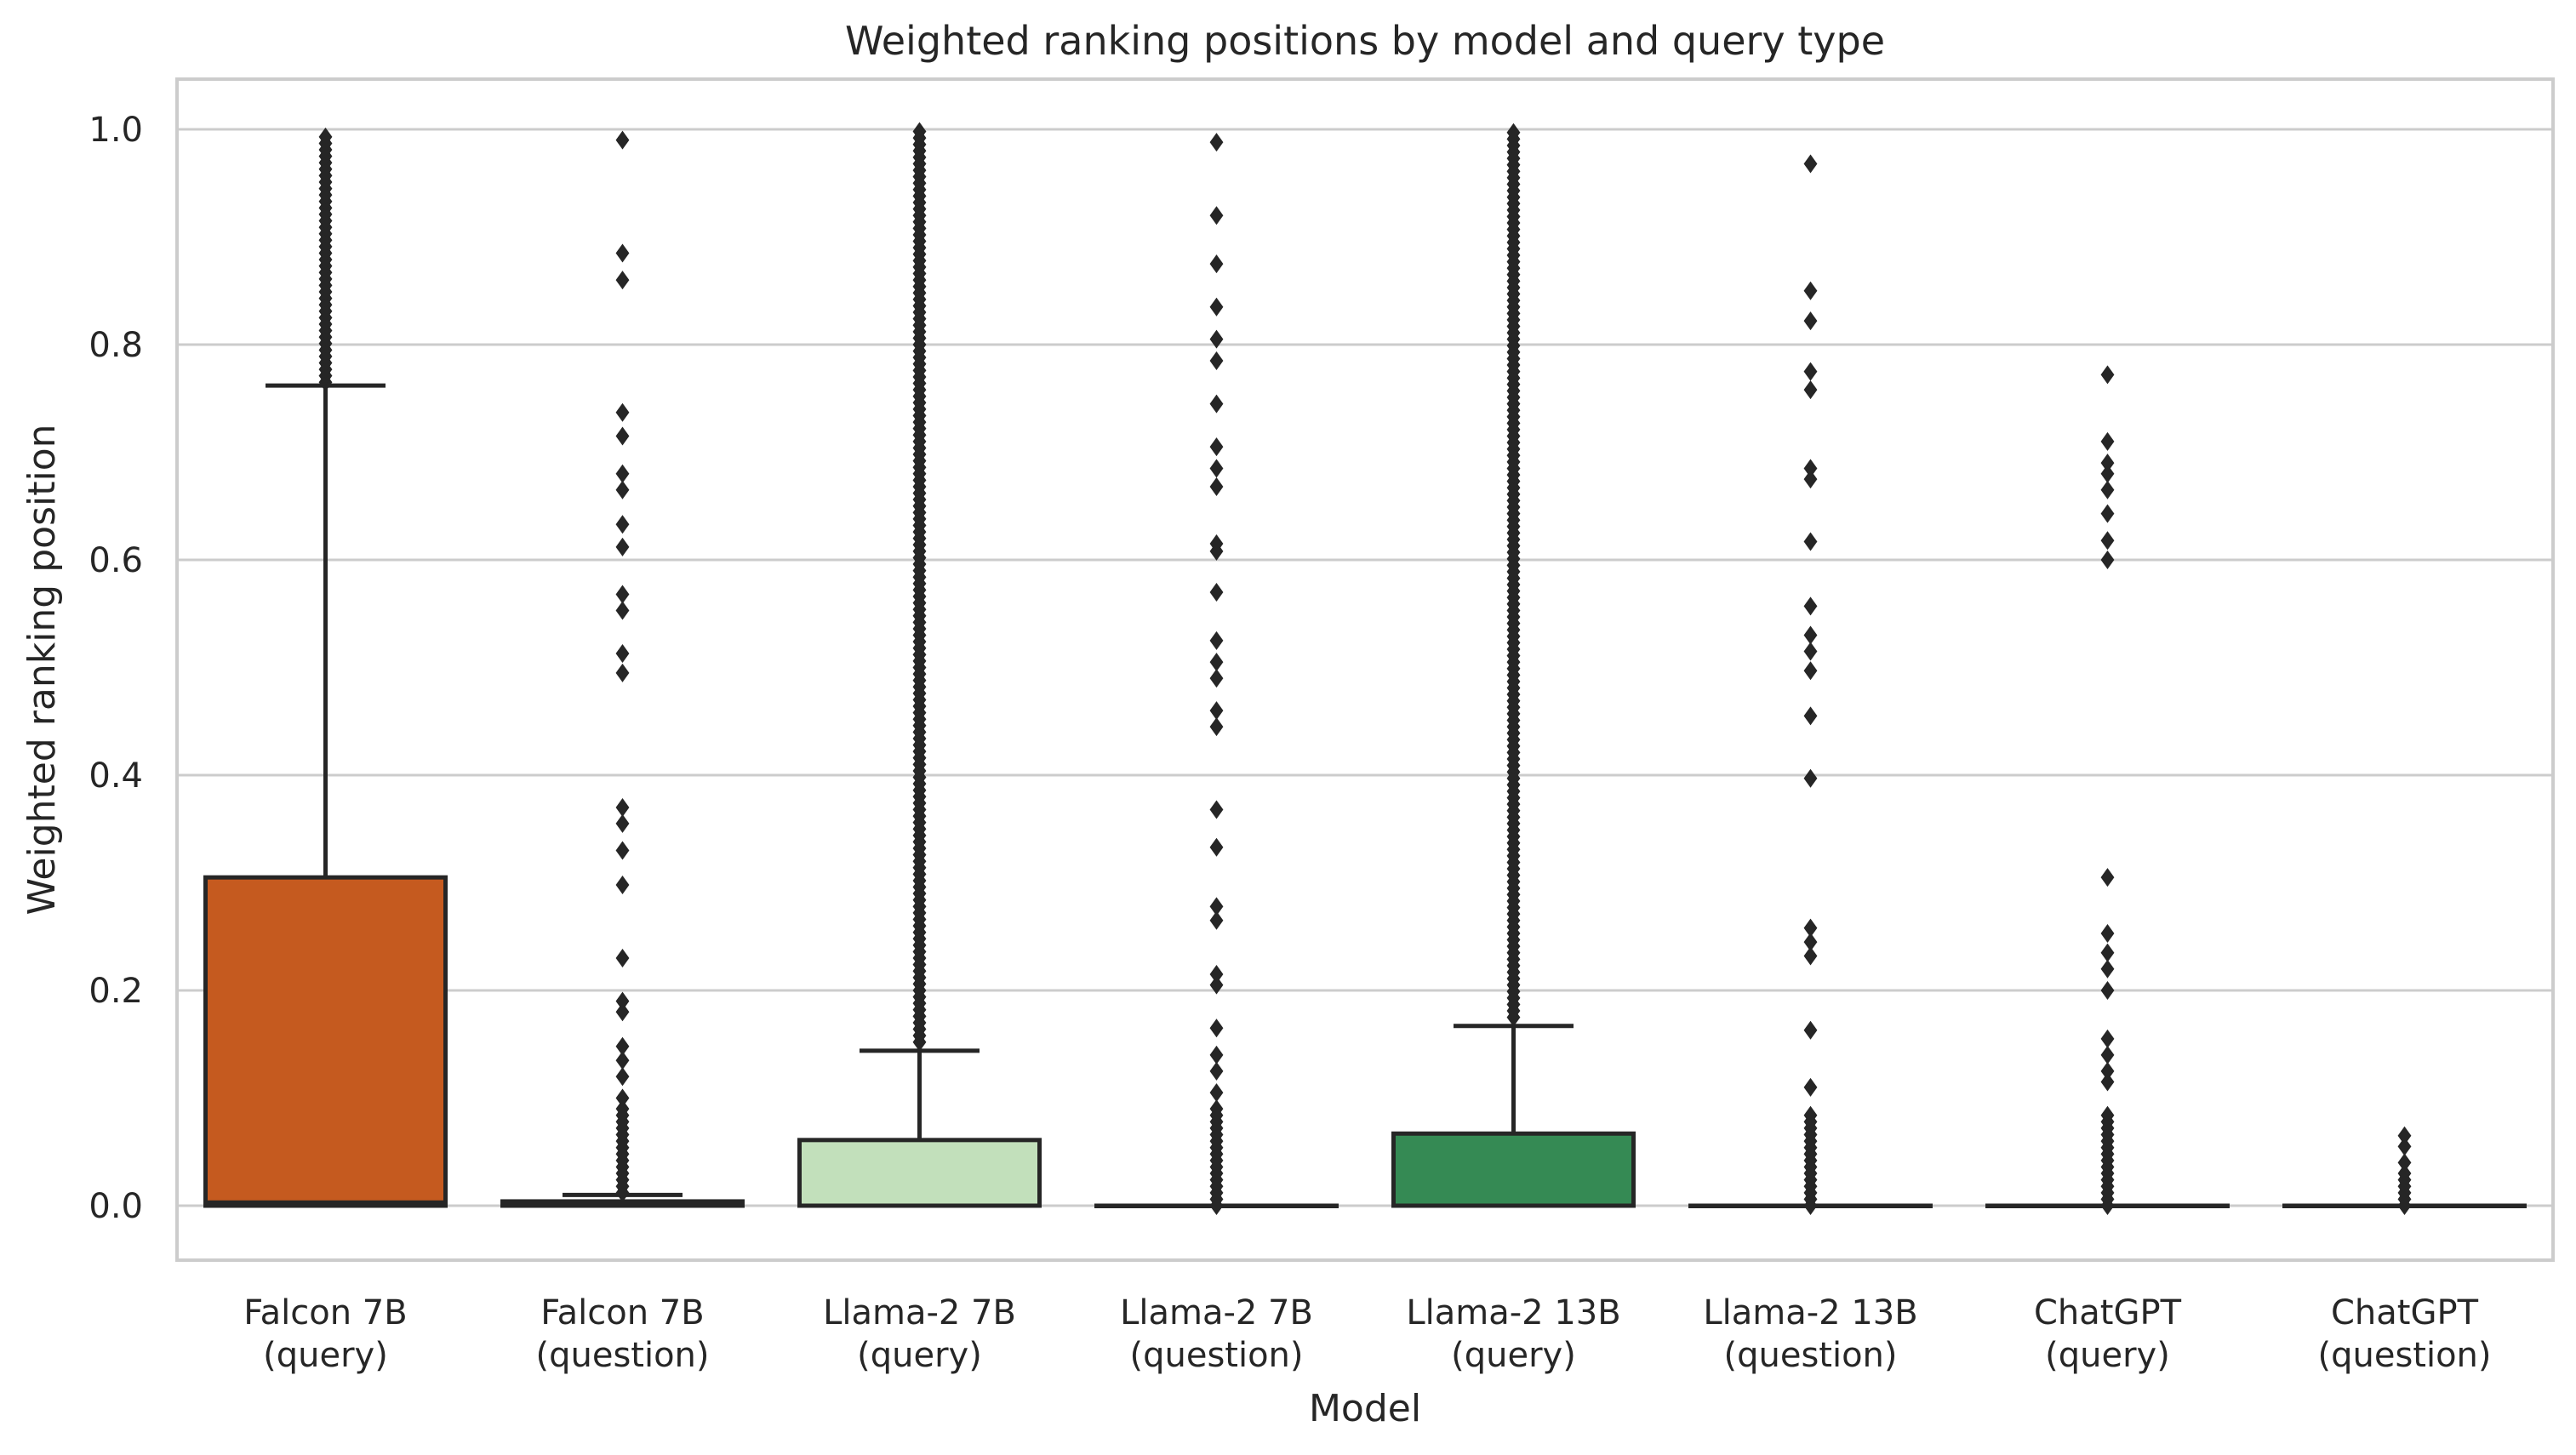 The height and width of the screenshot is (1455, 2576). I want to click on y-tick-labels: 0.0 0.2 0.4 0.6 0.8 1.0, so click(116, 668).